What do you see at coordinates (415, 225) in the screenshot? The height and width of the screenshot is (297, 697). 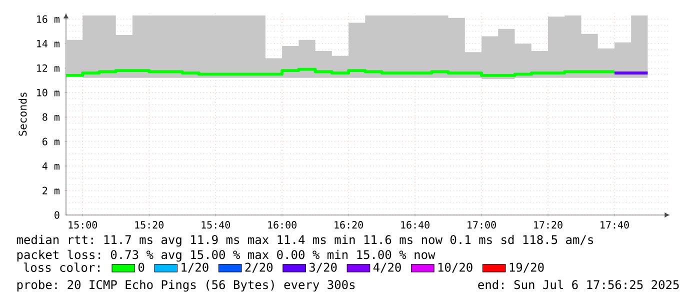 I see `x-tick-label: 16:40` at bounding box center [415, 225].